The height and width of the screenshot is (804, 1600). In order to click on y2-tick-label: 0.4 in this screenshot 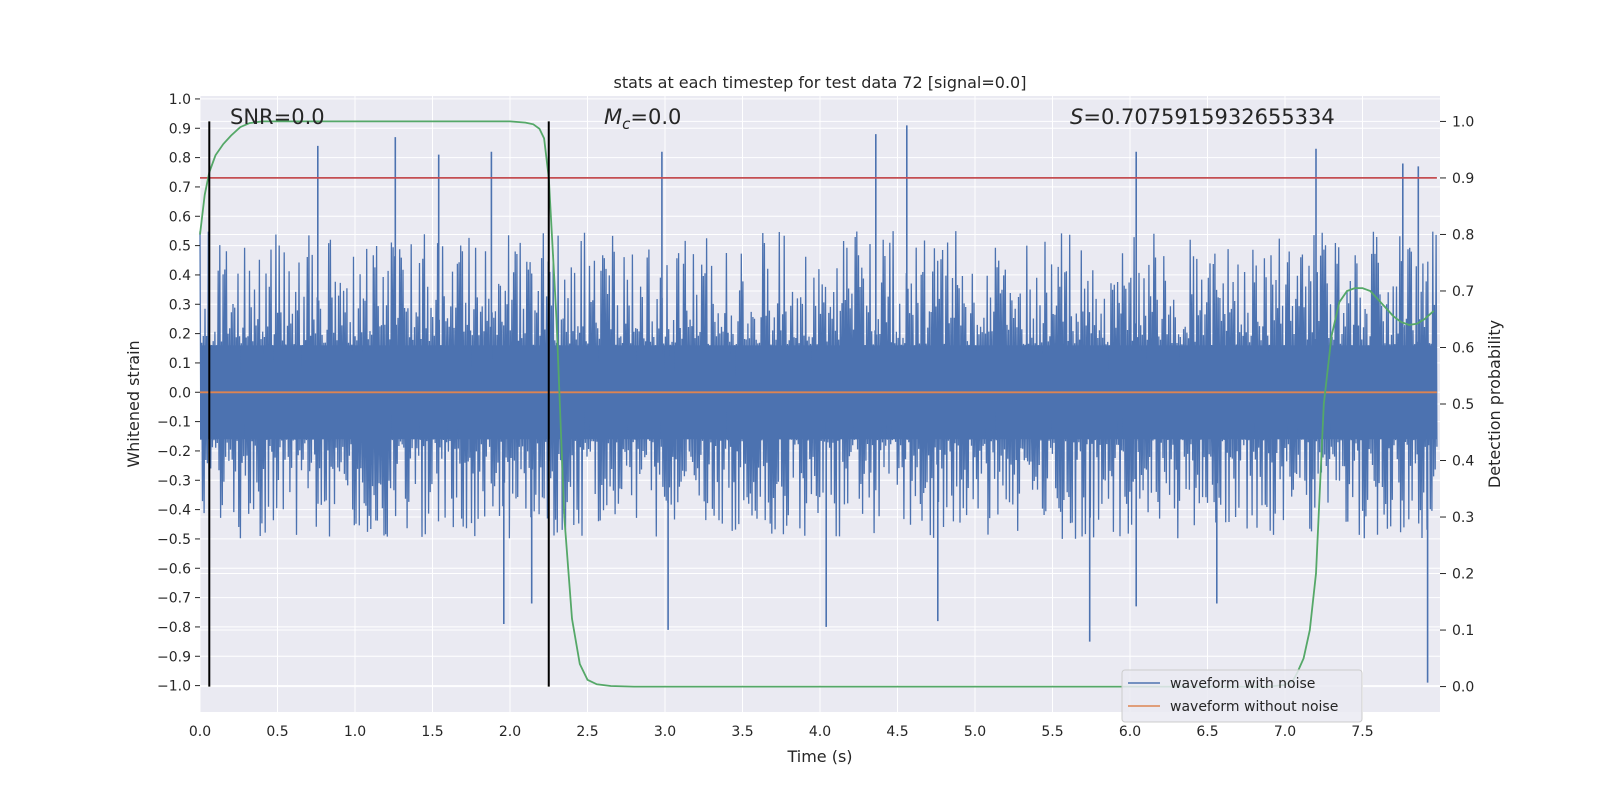, I will do `click(1463, 462)`.